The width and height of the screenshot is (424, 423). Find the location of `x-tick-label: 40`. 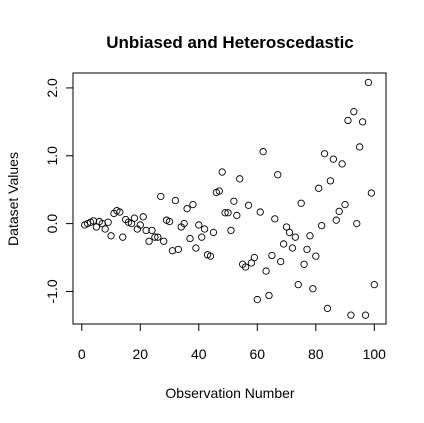

x-tick-label: 40 is located at coordinates (199, 354).